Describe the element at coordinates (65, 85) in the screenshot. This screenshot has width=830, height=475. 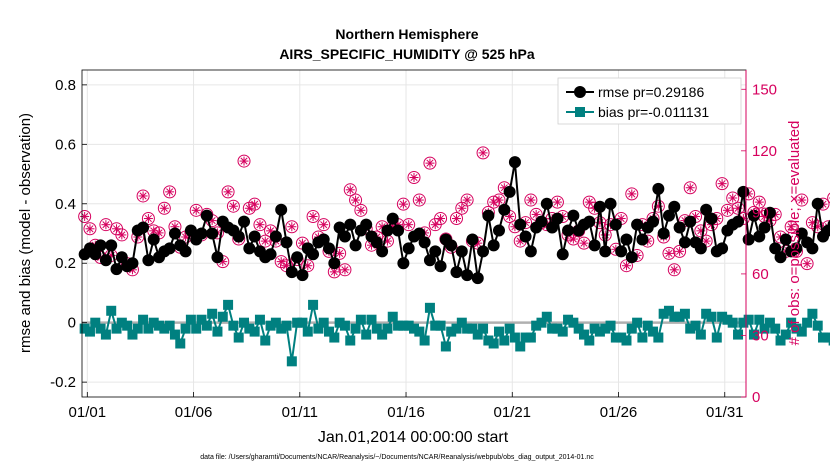
I see `y-left-tick-label: 0.8` at that location.